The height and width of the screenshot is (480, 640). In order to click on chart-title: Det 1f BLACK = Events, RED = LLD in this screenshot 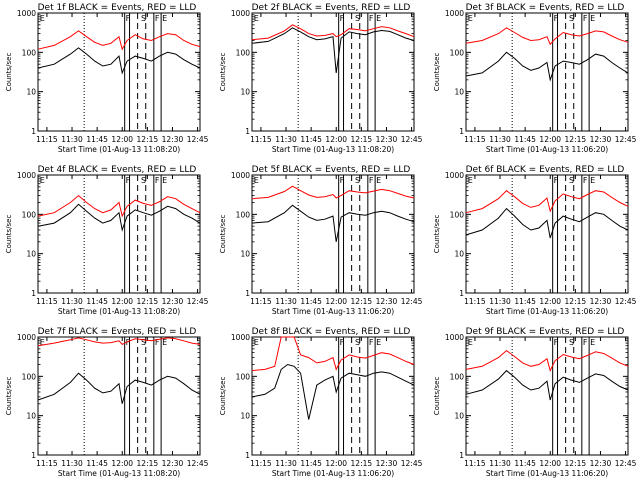, I will do `click(117, 8)`.